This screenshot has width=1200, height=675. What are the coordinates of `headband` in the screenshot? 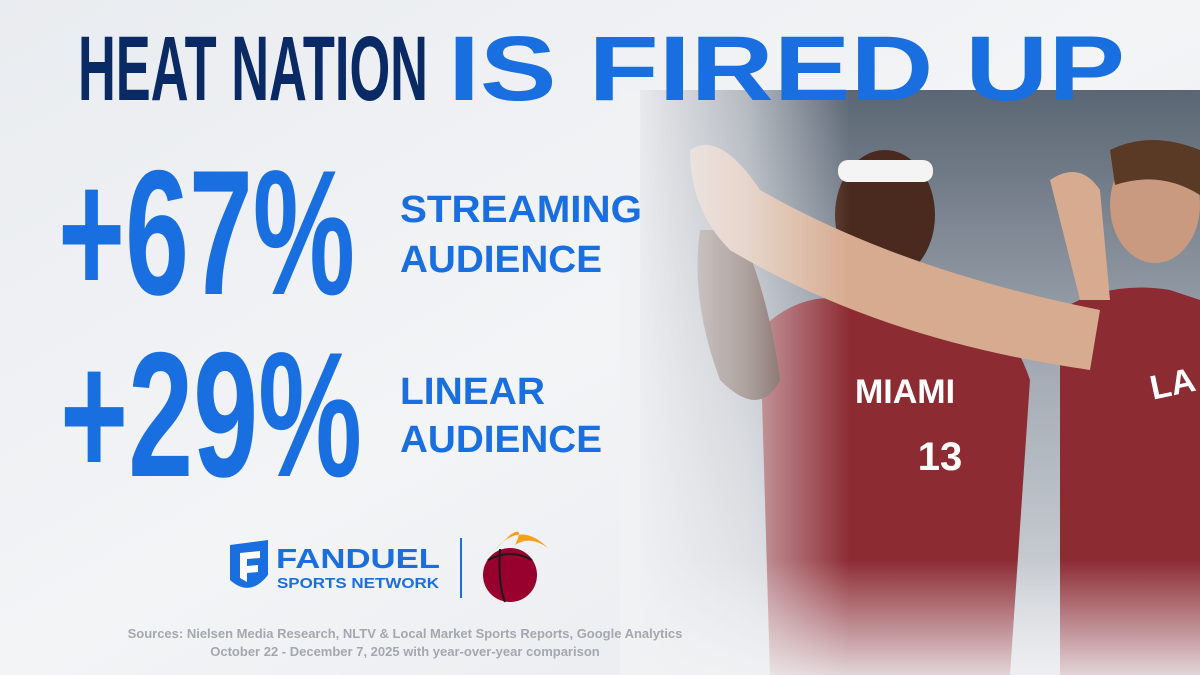 It's located at (885, 171).